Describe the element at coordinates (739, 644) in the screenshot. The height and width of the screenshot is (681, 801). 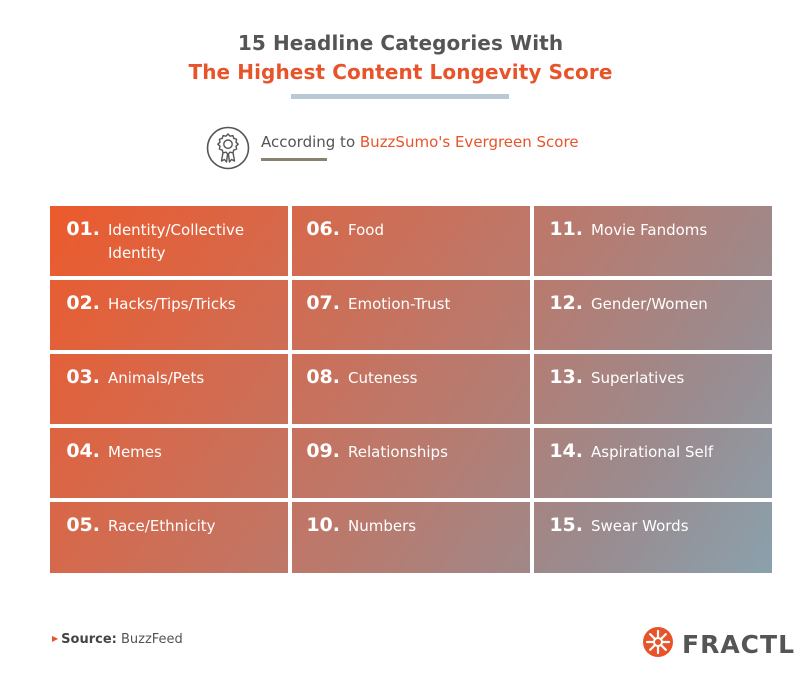
I see `brand-name: FRACTL` at that location.